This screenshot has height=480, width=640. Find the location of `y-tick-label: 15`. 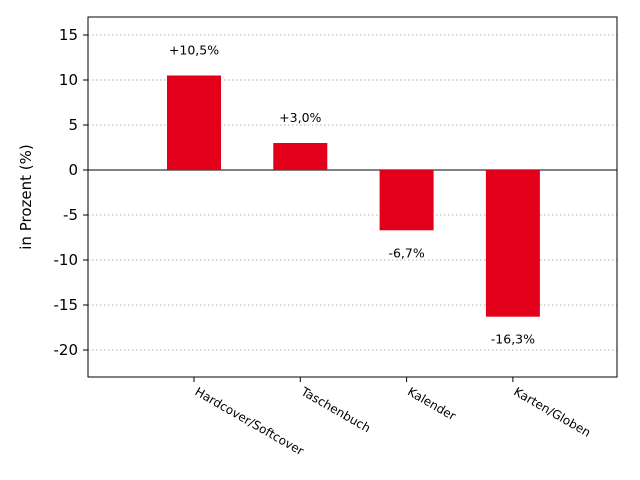

y-tick-label: 15 is located at coordinates (68, 35).